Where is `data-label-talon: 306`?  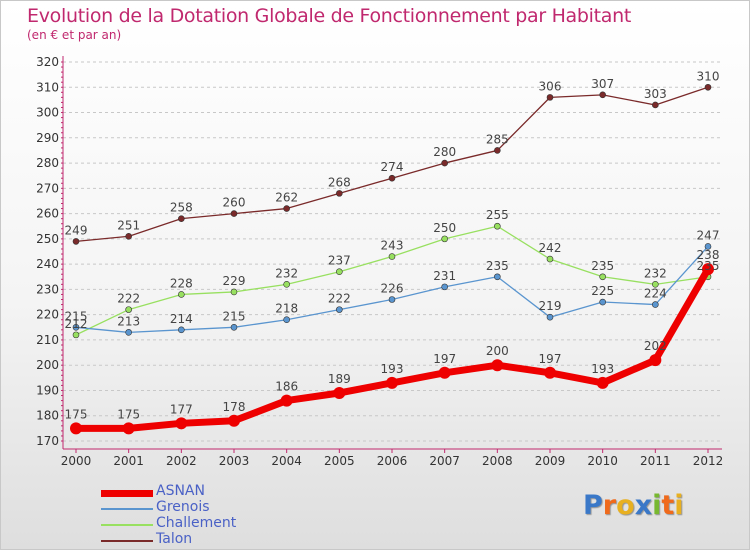 data-label-talon: 306 is located at coordinates (550, 86).